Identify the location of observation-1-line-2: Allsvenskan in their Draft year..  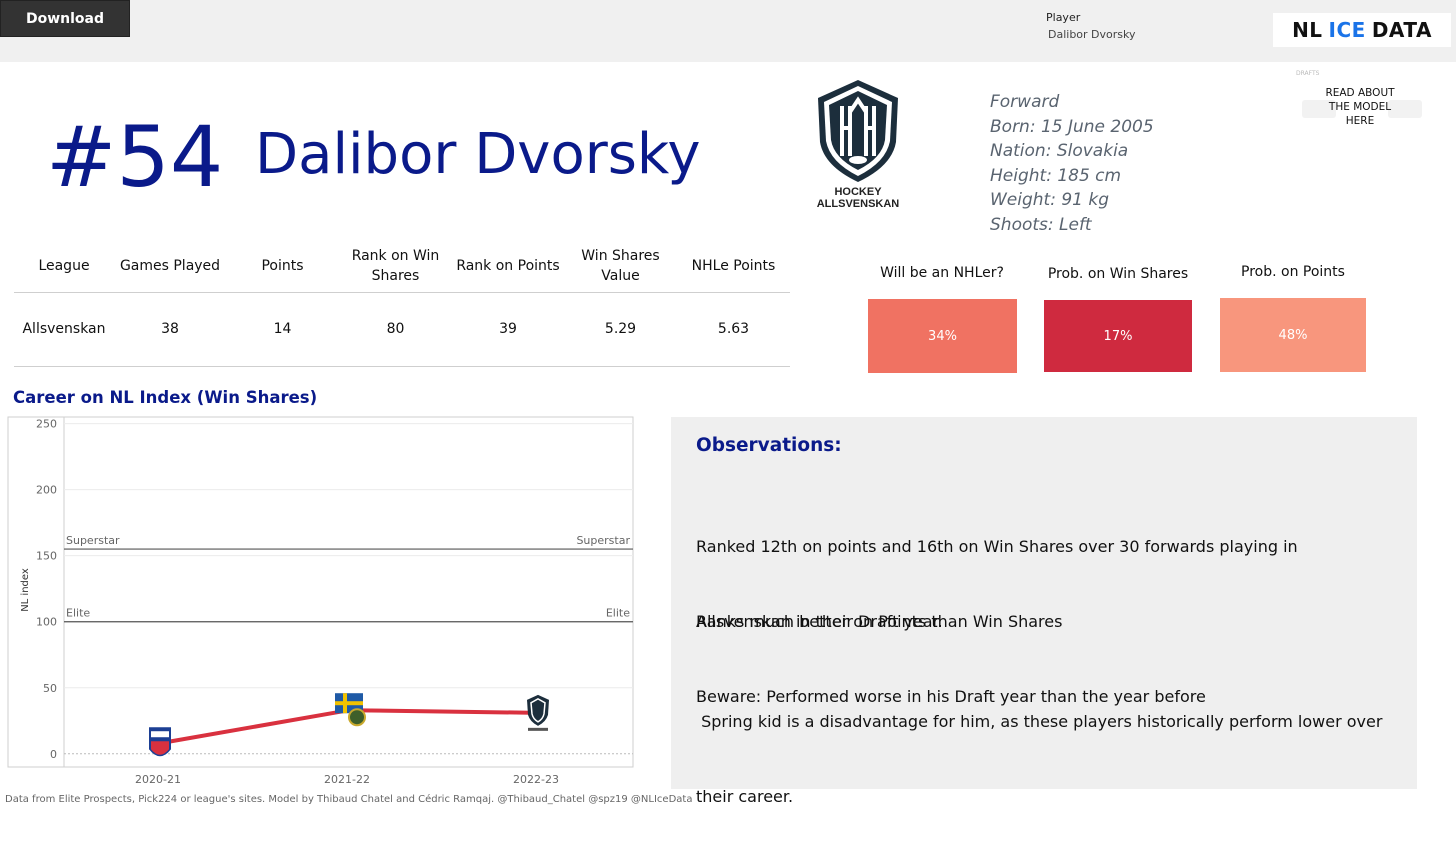
(819, 621).